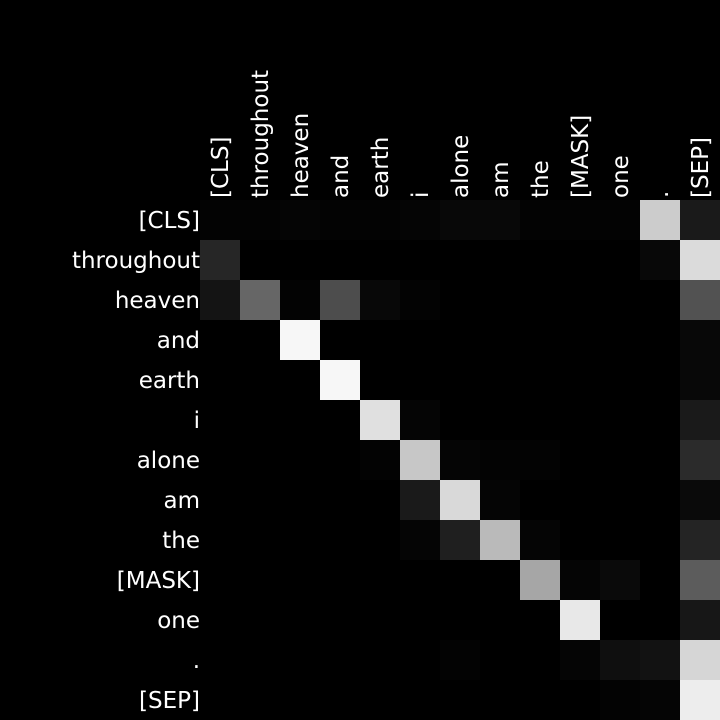 This screenshot has width=720, height=720. I want to click on heatmap-cell-r9-c1, so click(260, 580).